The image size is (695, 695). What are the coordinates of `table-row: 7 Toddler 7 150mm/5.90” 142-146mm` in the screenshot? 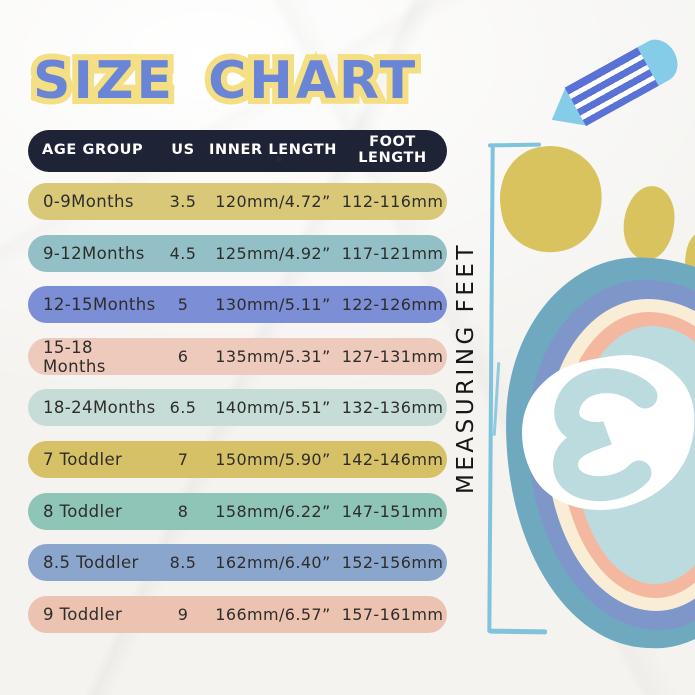 It's located at (237, 459).